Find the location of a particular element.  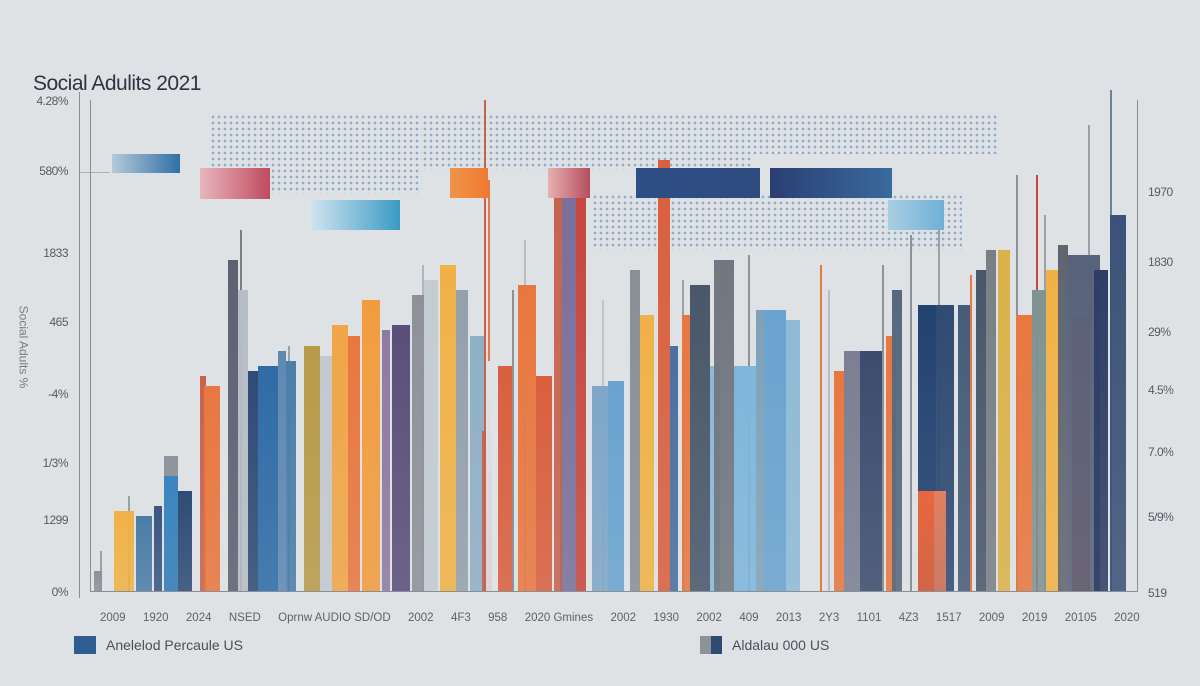

legend-label: Anelelod Percaule US is located at coordinates (174, 645).